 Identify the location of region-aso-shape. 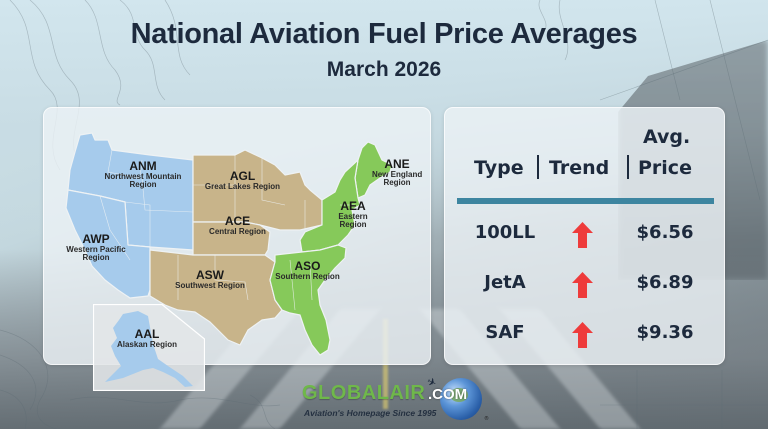
(308, 300).